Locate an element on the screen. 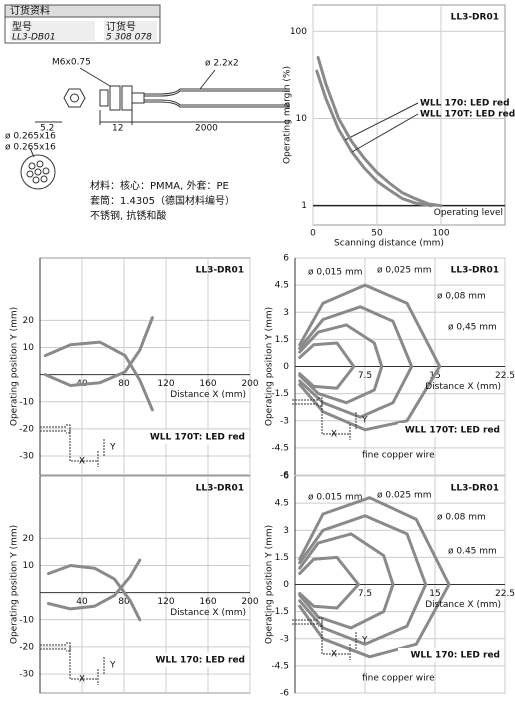  order-value: LL3-DB01 is located at coordinates (34, 38).